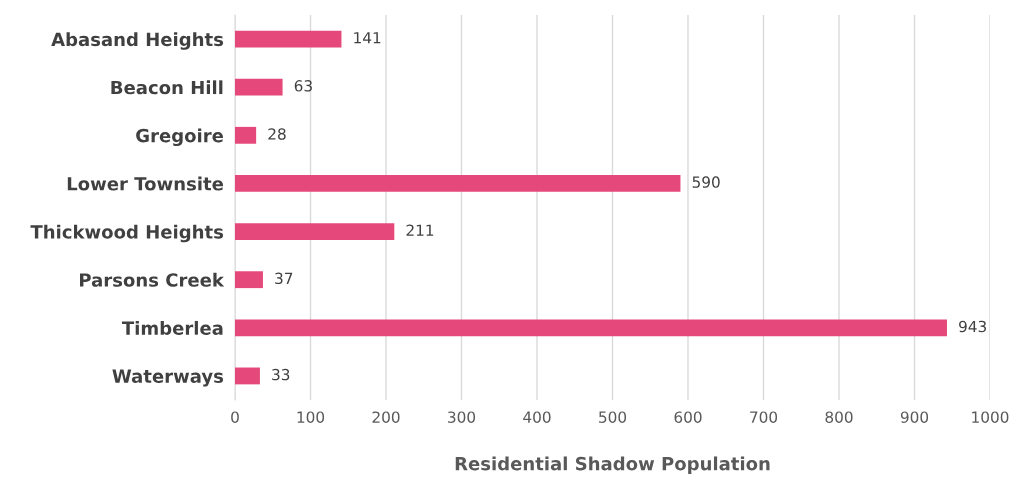 This screenshot has width=1015, height=491. What do you see at coordinates (462, 417) in the screenshot?
I see `x-tick-label: 300` at bounding box center [462, 417].